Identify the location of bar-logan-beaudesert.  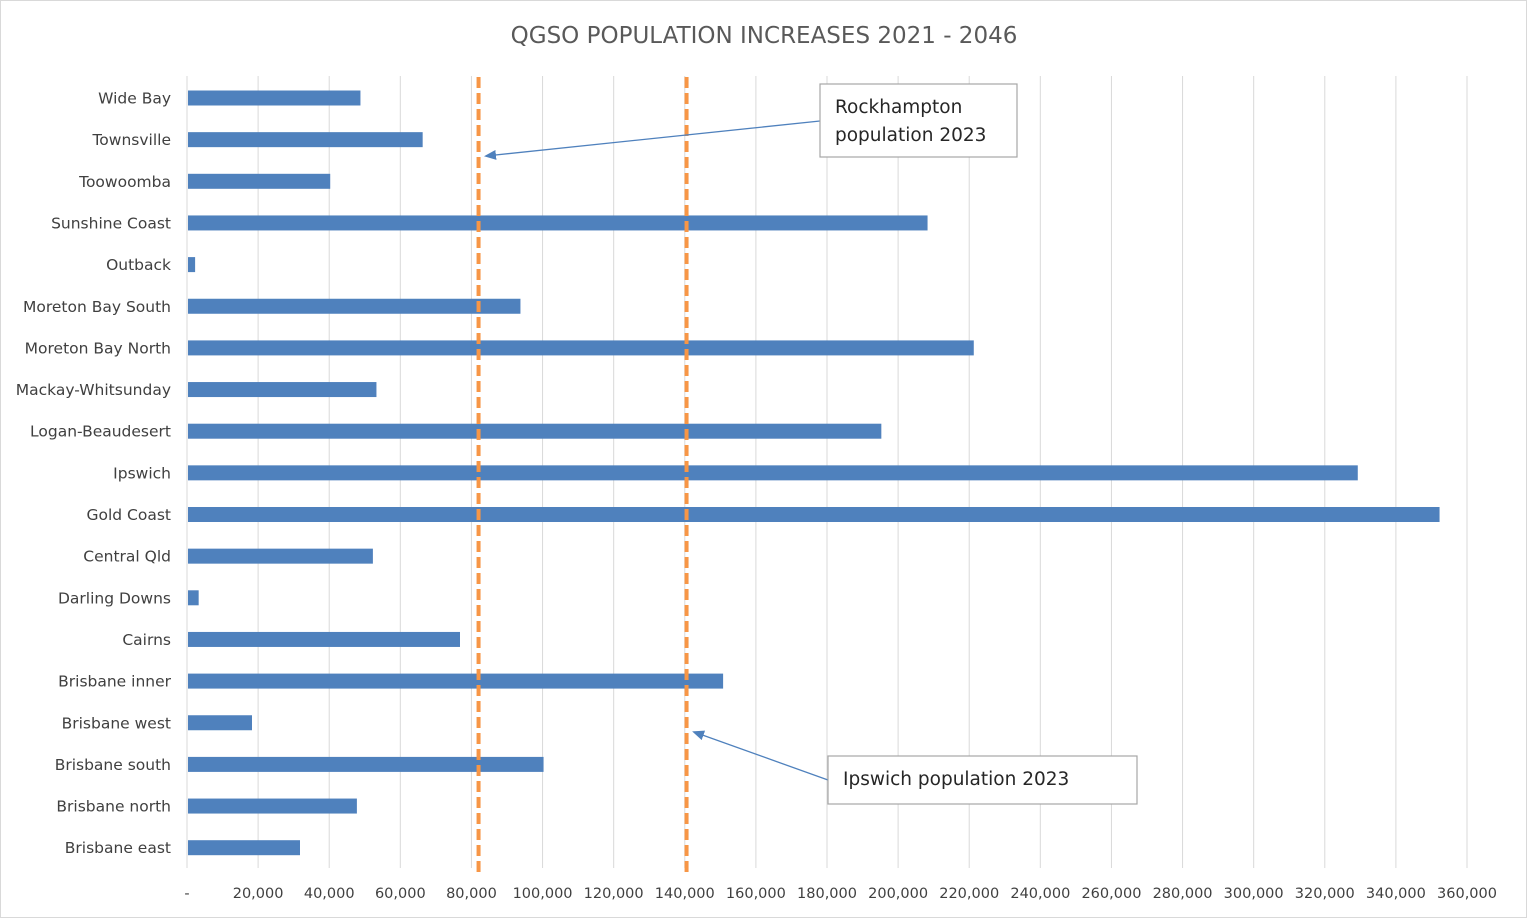
(535, 431).